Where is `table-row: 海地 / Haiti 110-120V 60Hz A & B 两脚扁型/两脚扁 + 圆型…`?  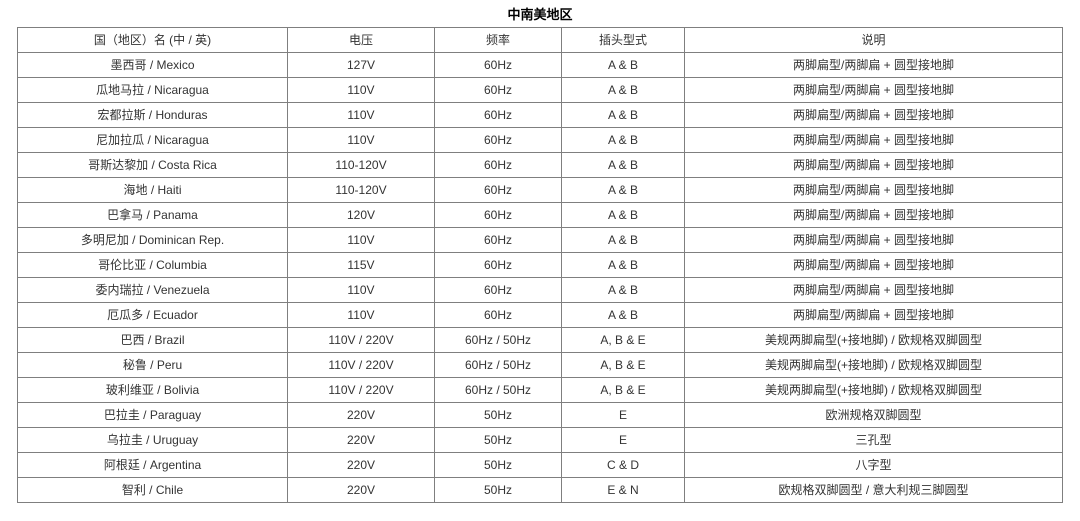 table-row: 海地 / Haiti 110-120V 60Hz A & B 两脚扁型/两脚扁 + 圆型… is located at coordinates (540, 190).